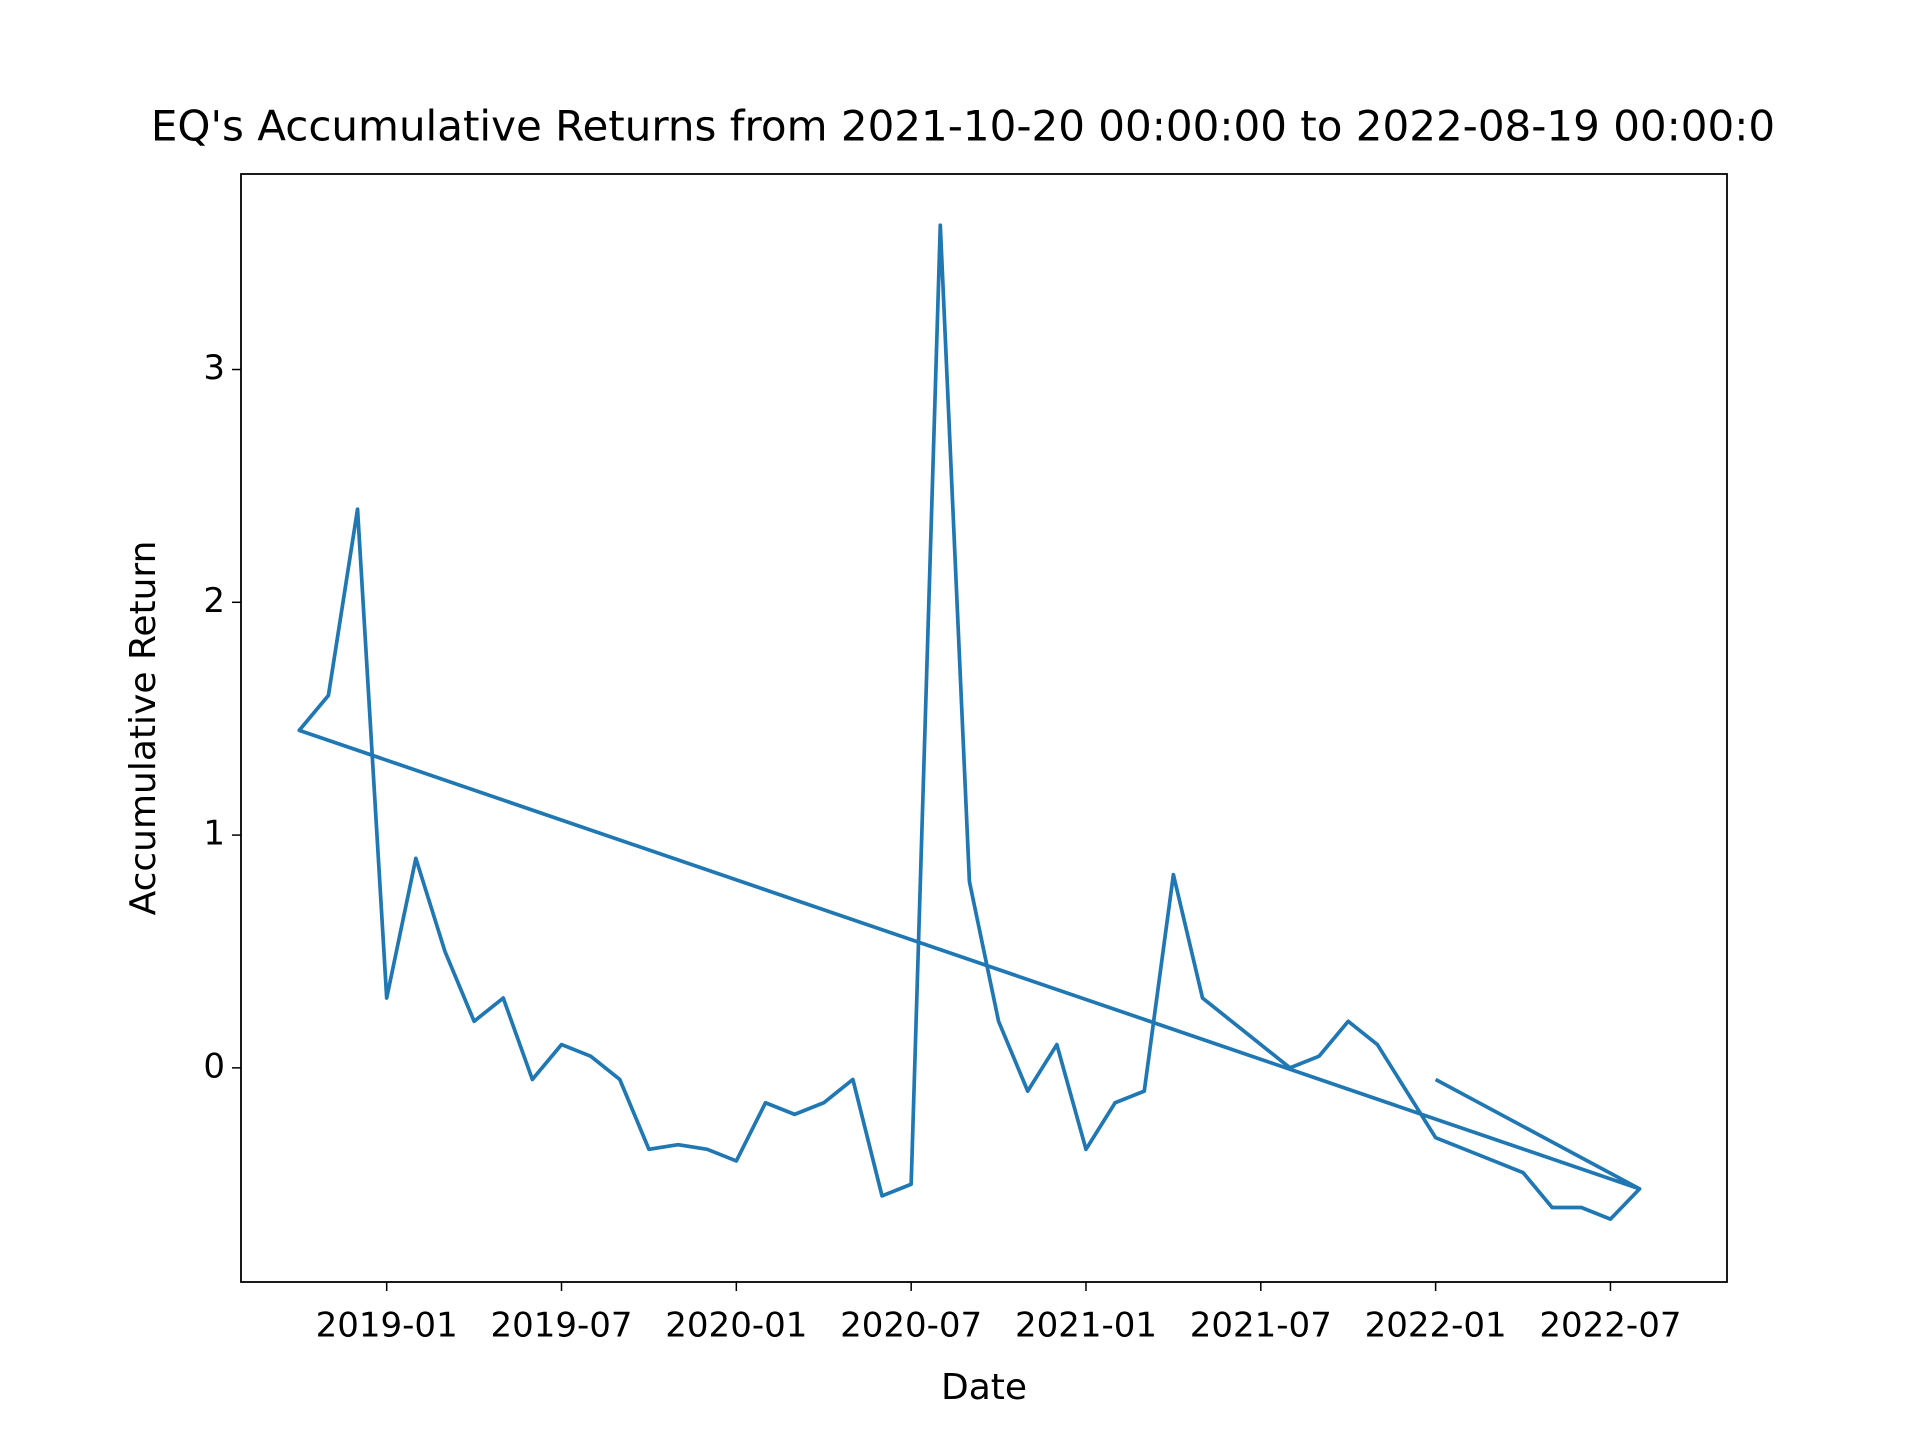 This screenshot has width=1920, height=1440. I want to click on y-tick-label: 3, so click(214, 368).